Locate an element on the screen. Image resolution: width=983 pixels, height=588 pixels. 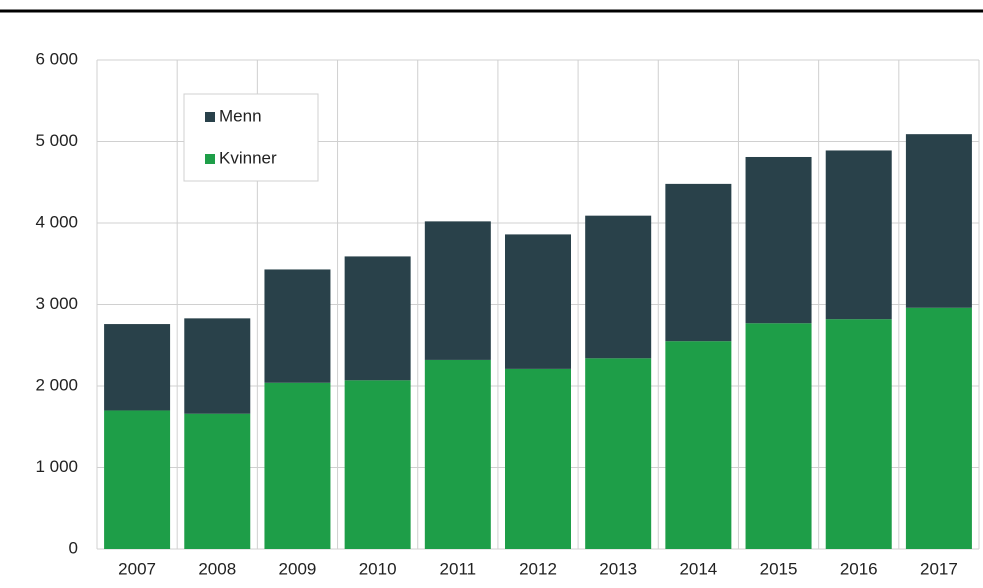
x-tick-label: 2010 is located at coordinates (378, 568).